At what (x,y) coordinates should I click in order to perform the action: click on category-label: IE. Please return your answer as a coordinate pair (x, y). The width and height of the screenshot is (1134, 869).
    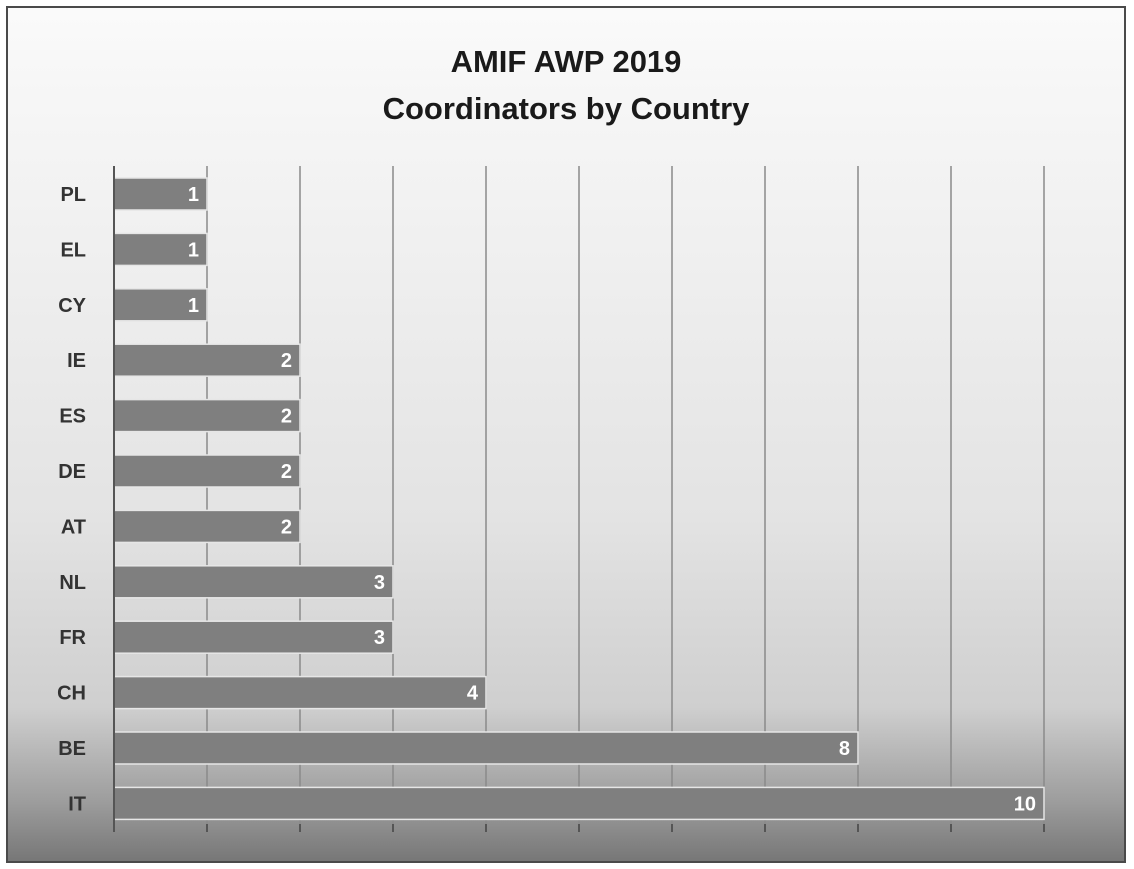
    Looking at the image, I should click on (76, 361).